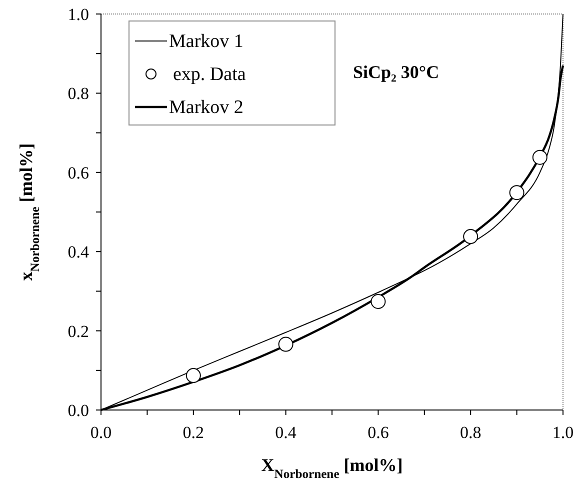 This screenshot has width=575, height=479. What do you see at coordinates (101, 432) in the screenshot?
I see `x-tick-label: 0.0` at bounding box center [101, 432].